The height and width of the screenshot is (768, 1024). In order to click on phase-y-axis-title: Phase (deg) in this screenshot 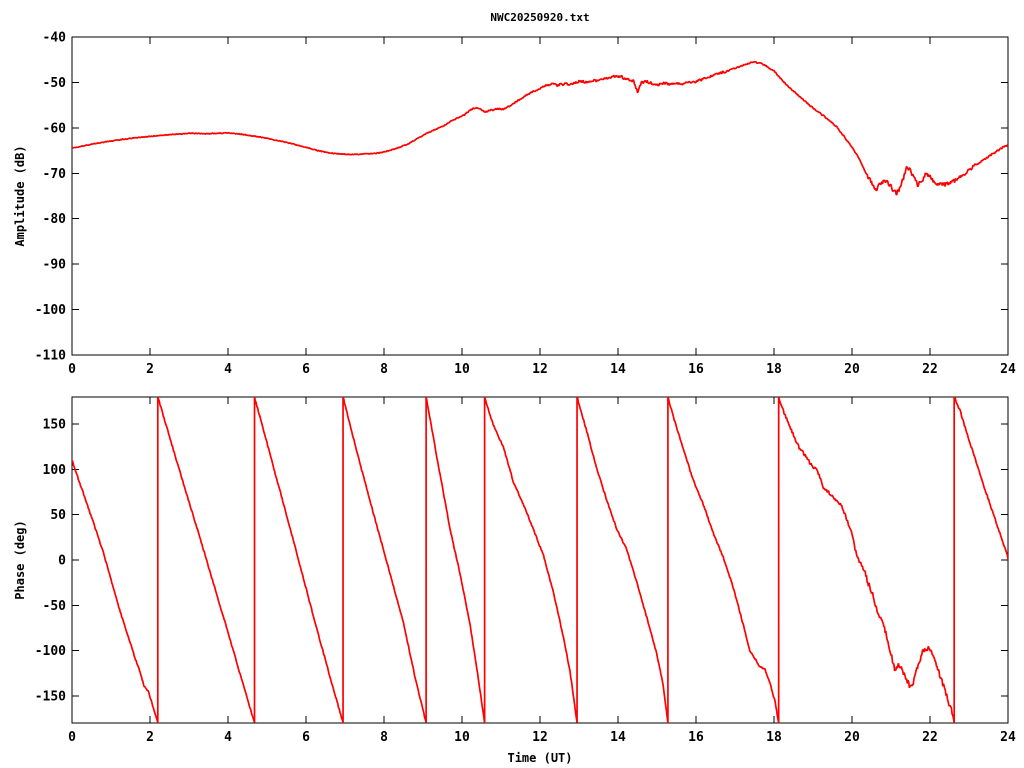, I will do `click(20, 559)`.